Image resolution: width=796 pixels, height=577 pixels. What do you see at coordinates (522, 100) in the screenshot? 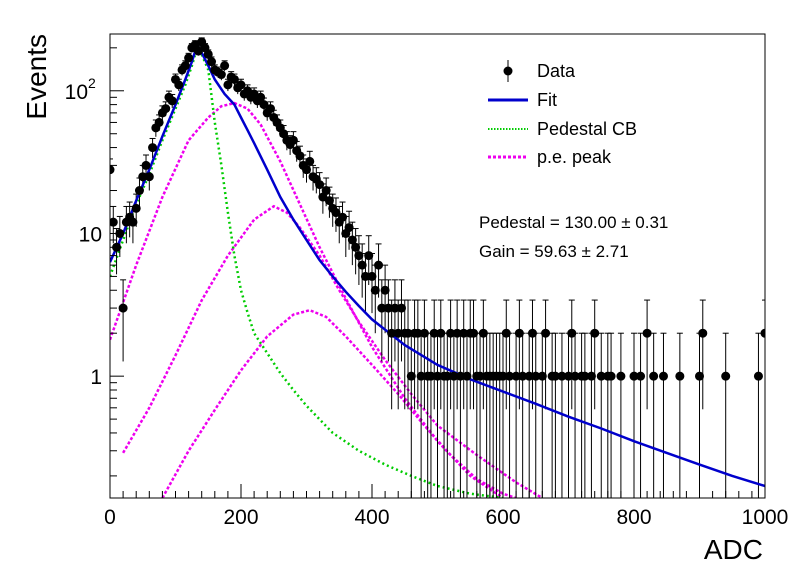
I see `legend-item-fit: Fit` at bounding box center [522, 100].